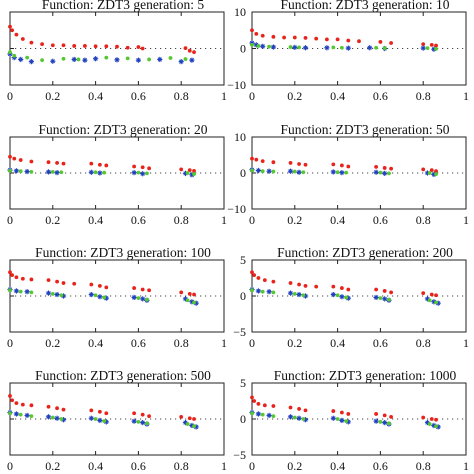 This screenshot has height=474, width=474. Describe the element at coordinates (236, 209) in the screenshot. I see `y-tick-label: −10` at that location.